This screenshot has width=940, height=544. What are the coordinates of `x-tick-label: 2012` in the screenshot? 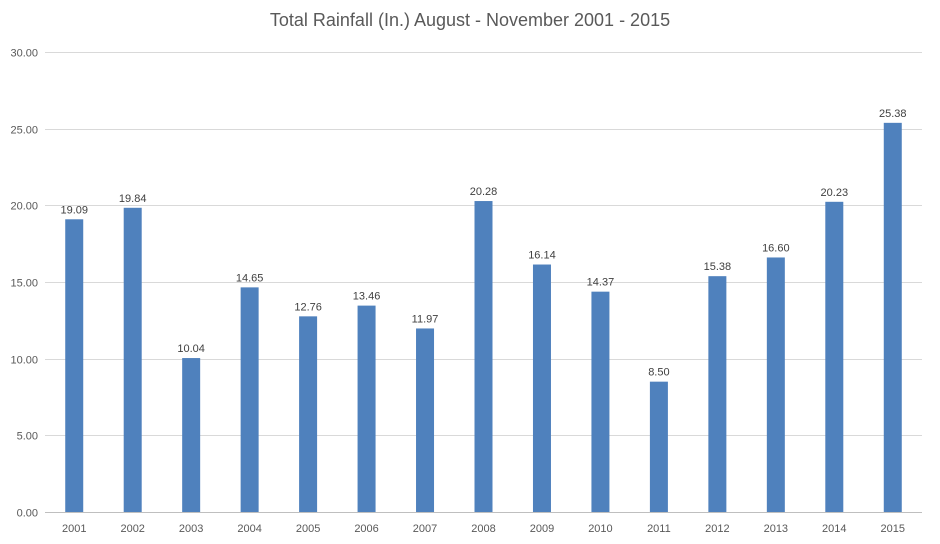 It's located at (717, 529).